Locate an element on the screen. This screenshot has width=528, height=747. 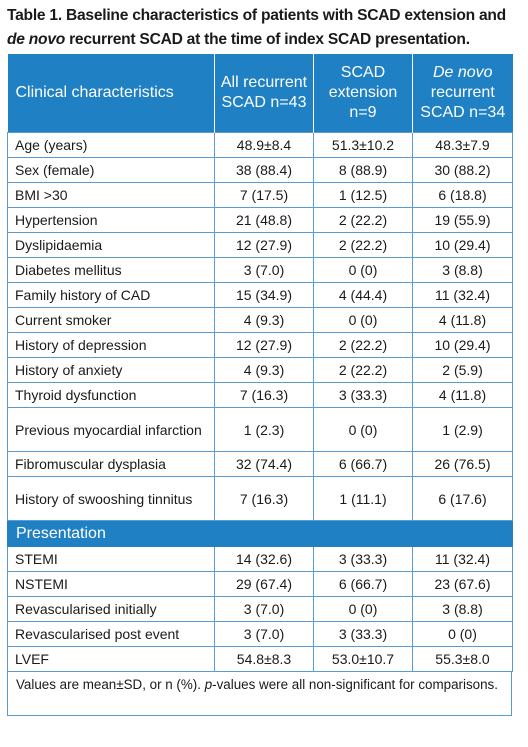
cell-de-novo: 55.3±8.0 is located at coordinates (462, 659).